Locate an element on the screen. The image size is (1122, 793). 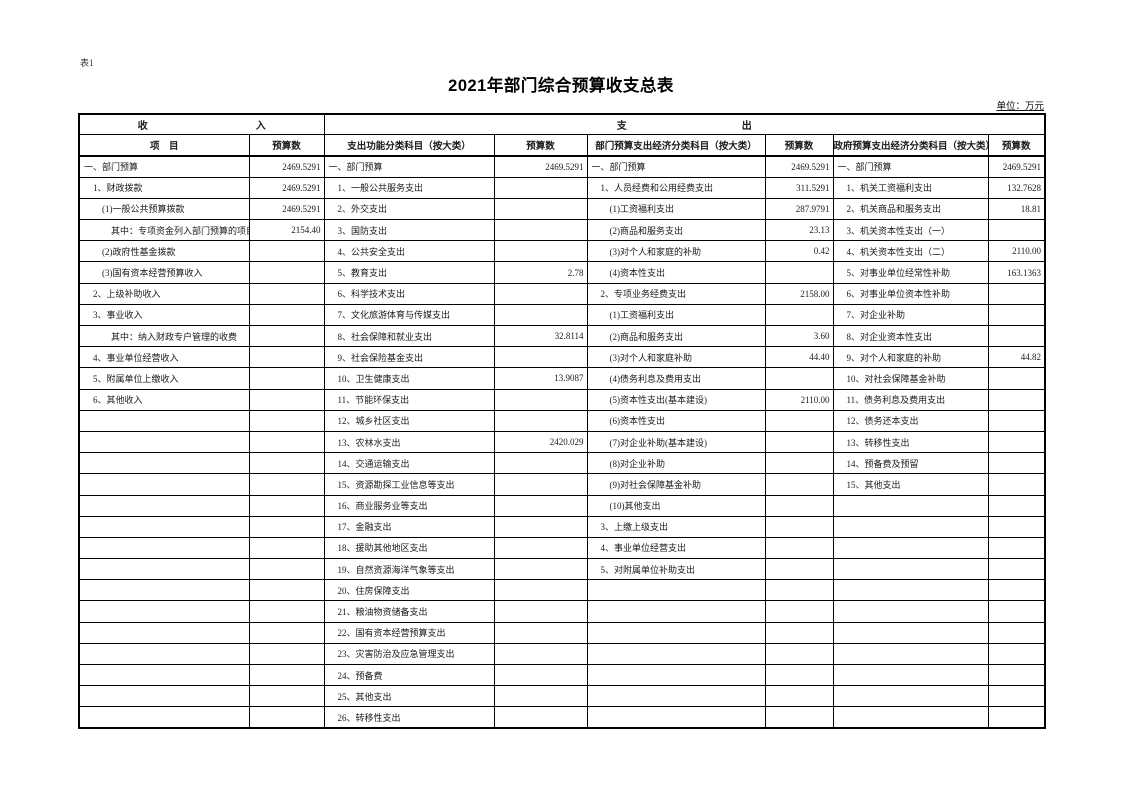
item-cell: (2)政府性基金拨款 is located at coordinates (164, 251).